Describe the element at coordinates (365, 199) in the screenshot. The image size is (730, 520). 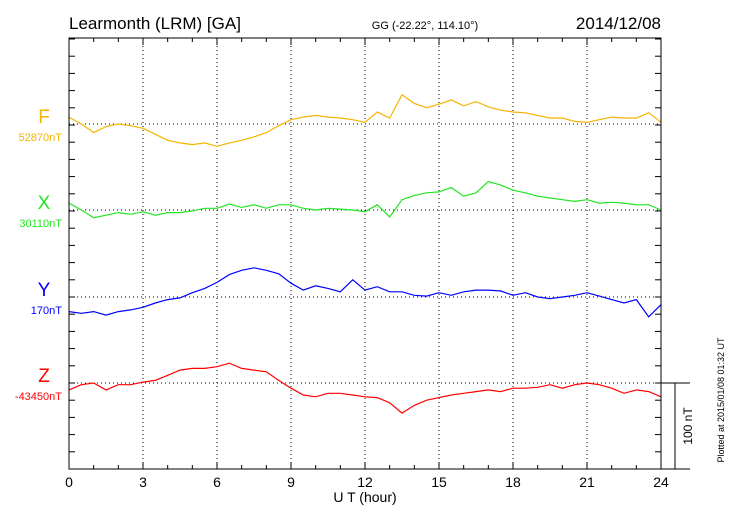
I see `series-line-x` at that location.